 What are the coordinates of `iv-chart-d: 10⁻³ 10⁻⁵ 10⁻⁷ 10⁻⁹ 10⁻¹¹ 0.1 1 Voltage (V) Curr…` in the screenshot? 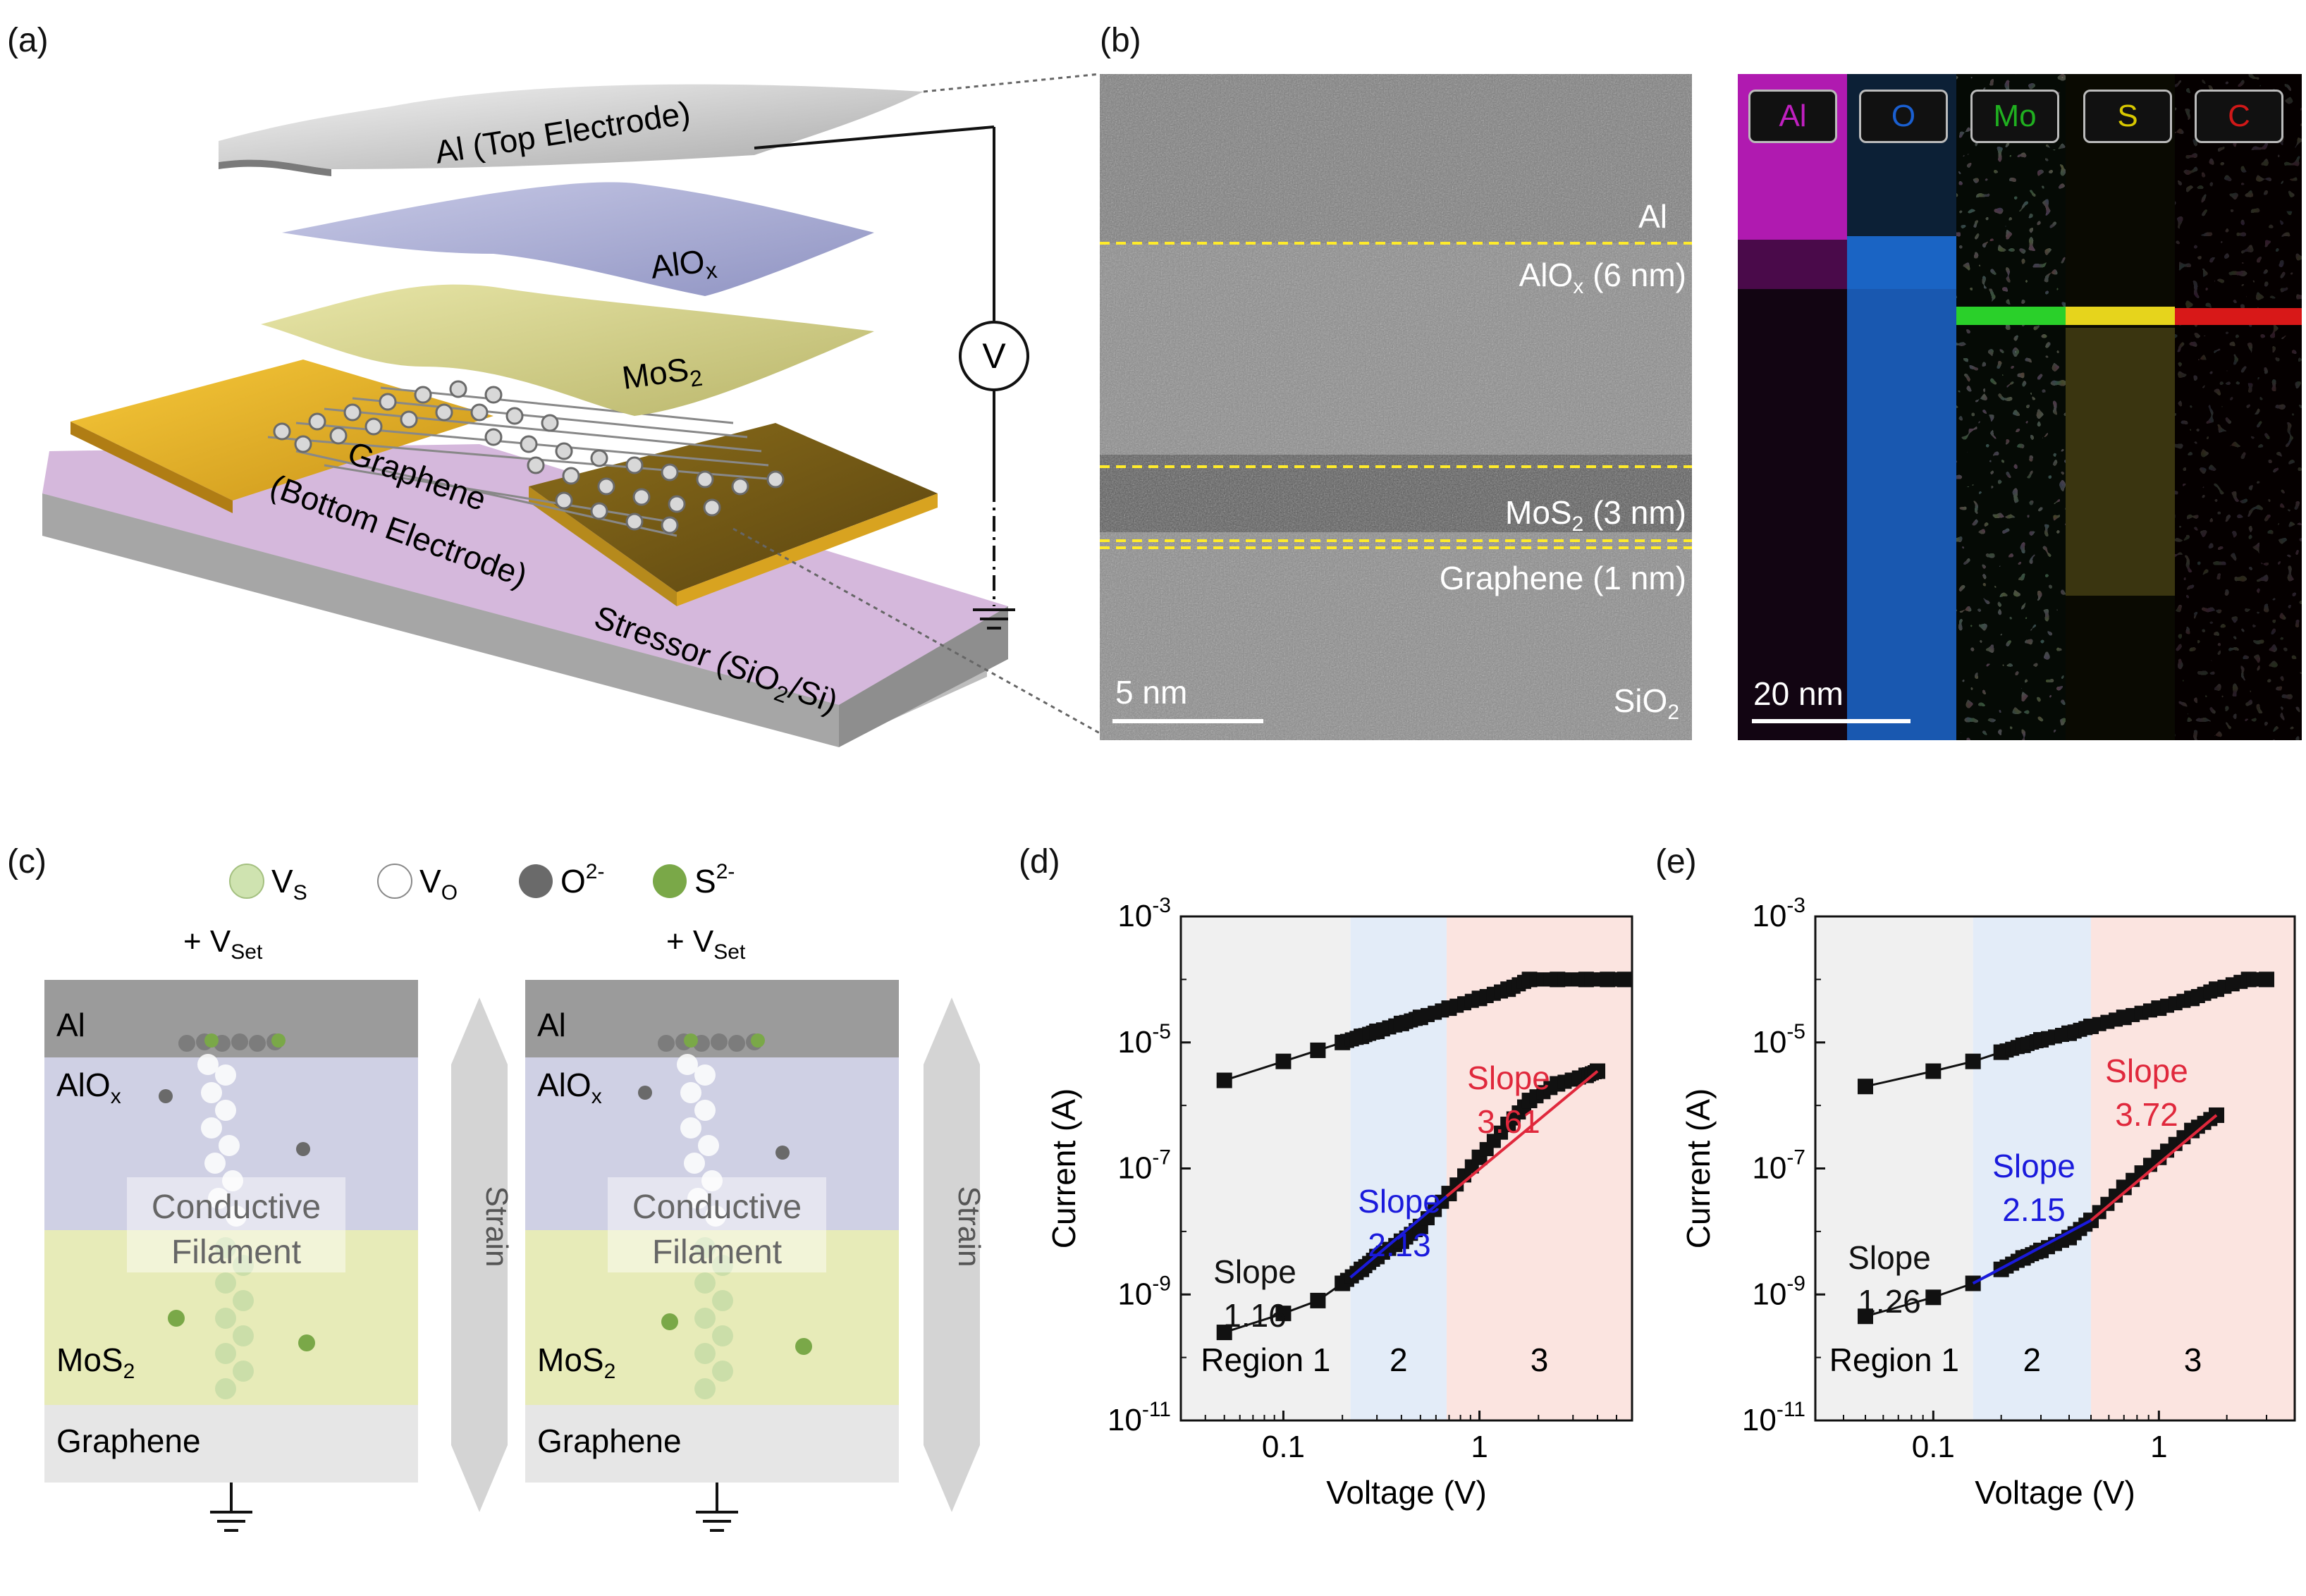 It's located at (1339, 1202).